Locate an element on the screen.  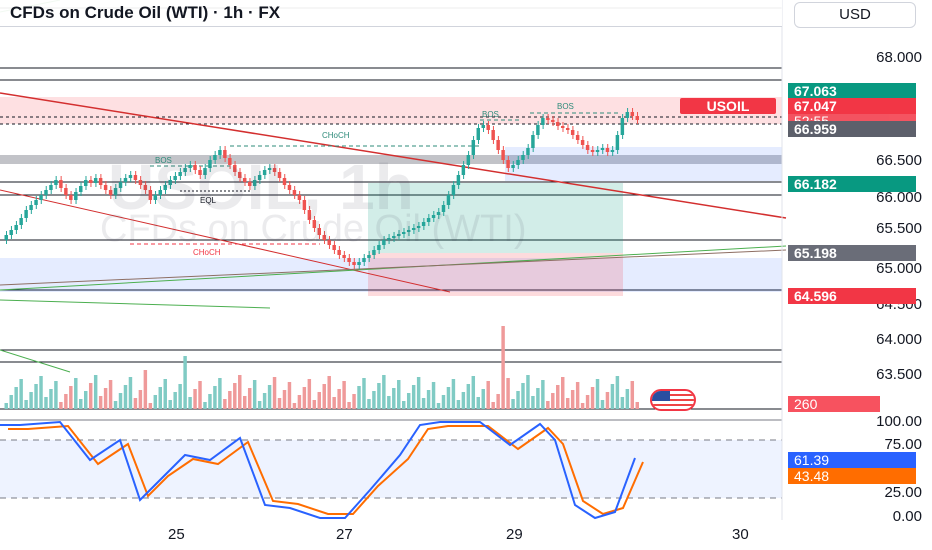
target-zone is located at coordinates (495, 218).